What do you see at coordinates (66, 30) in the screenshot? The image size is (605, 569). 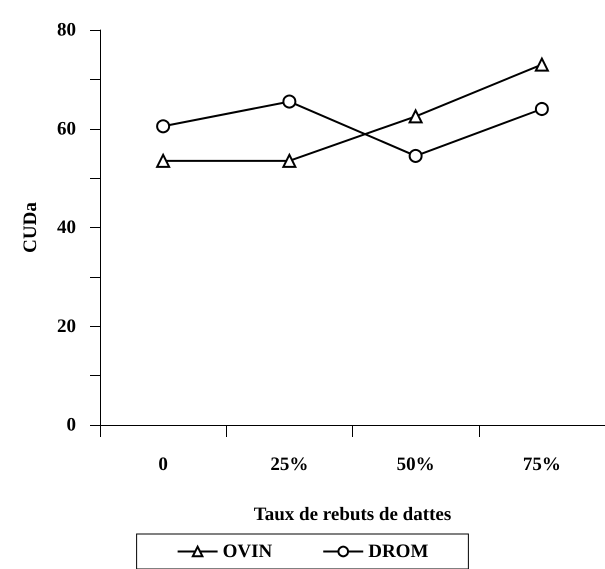 I see `y-tick-label: 80` at bounding box center [66, 30].